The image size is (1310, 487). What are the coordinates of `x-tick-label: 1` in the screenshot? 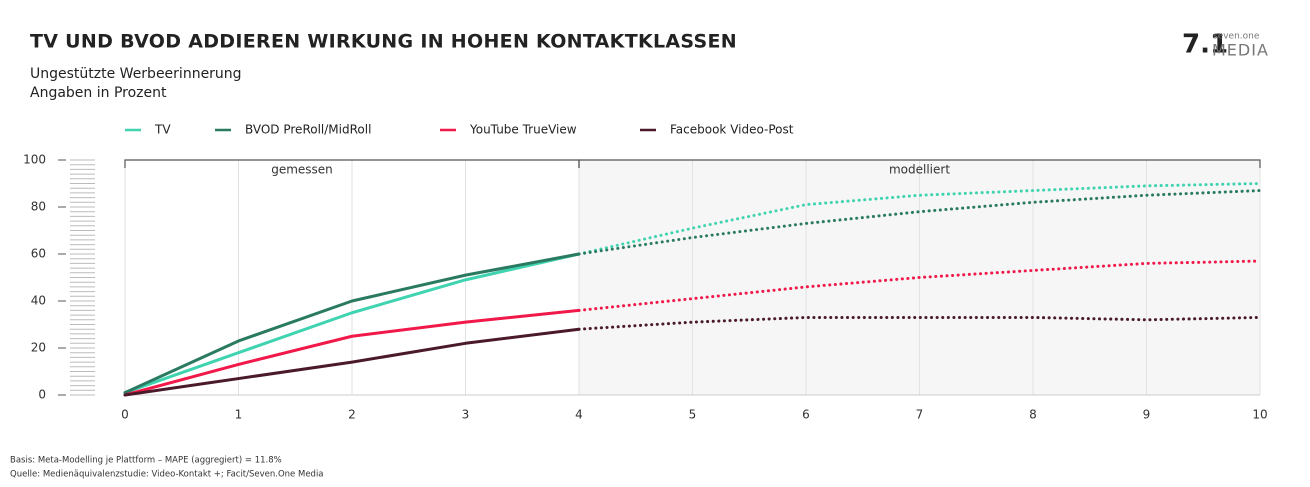 It's located at (239, 415).